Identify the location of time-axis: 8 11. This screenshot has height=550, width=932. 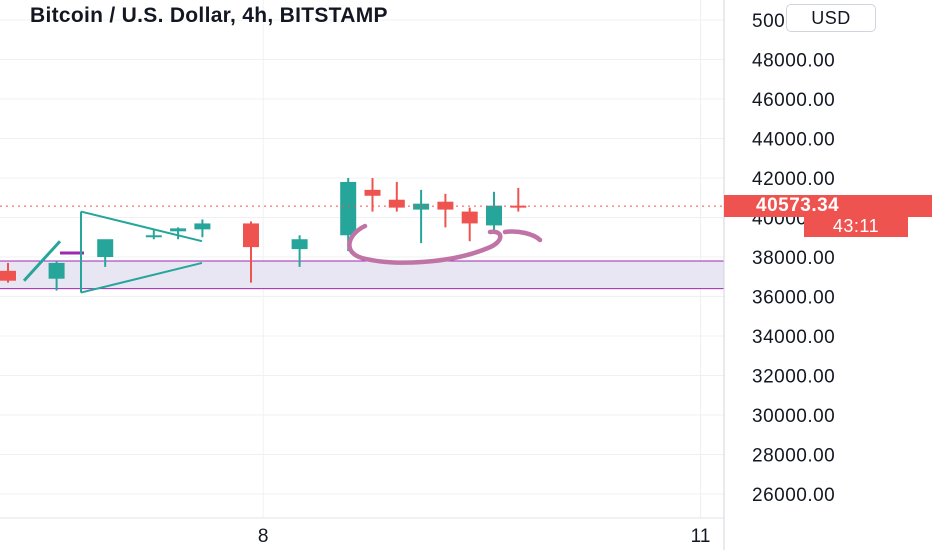
(484, 536).